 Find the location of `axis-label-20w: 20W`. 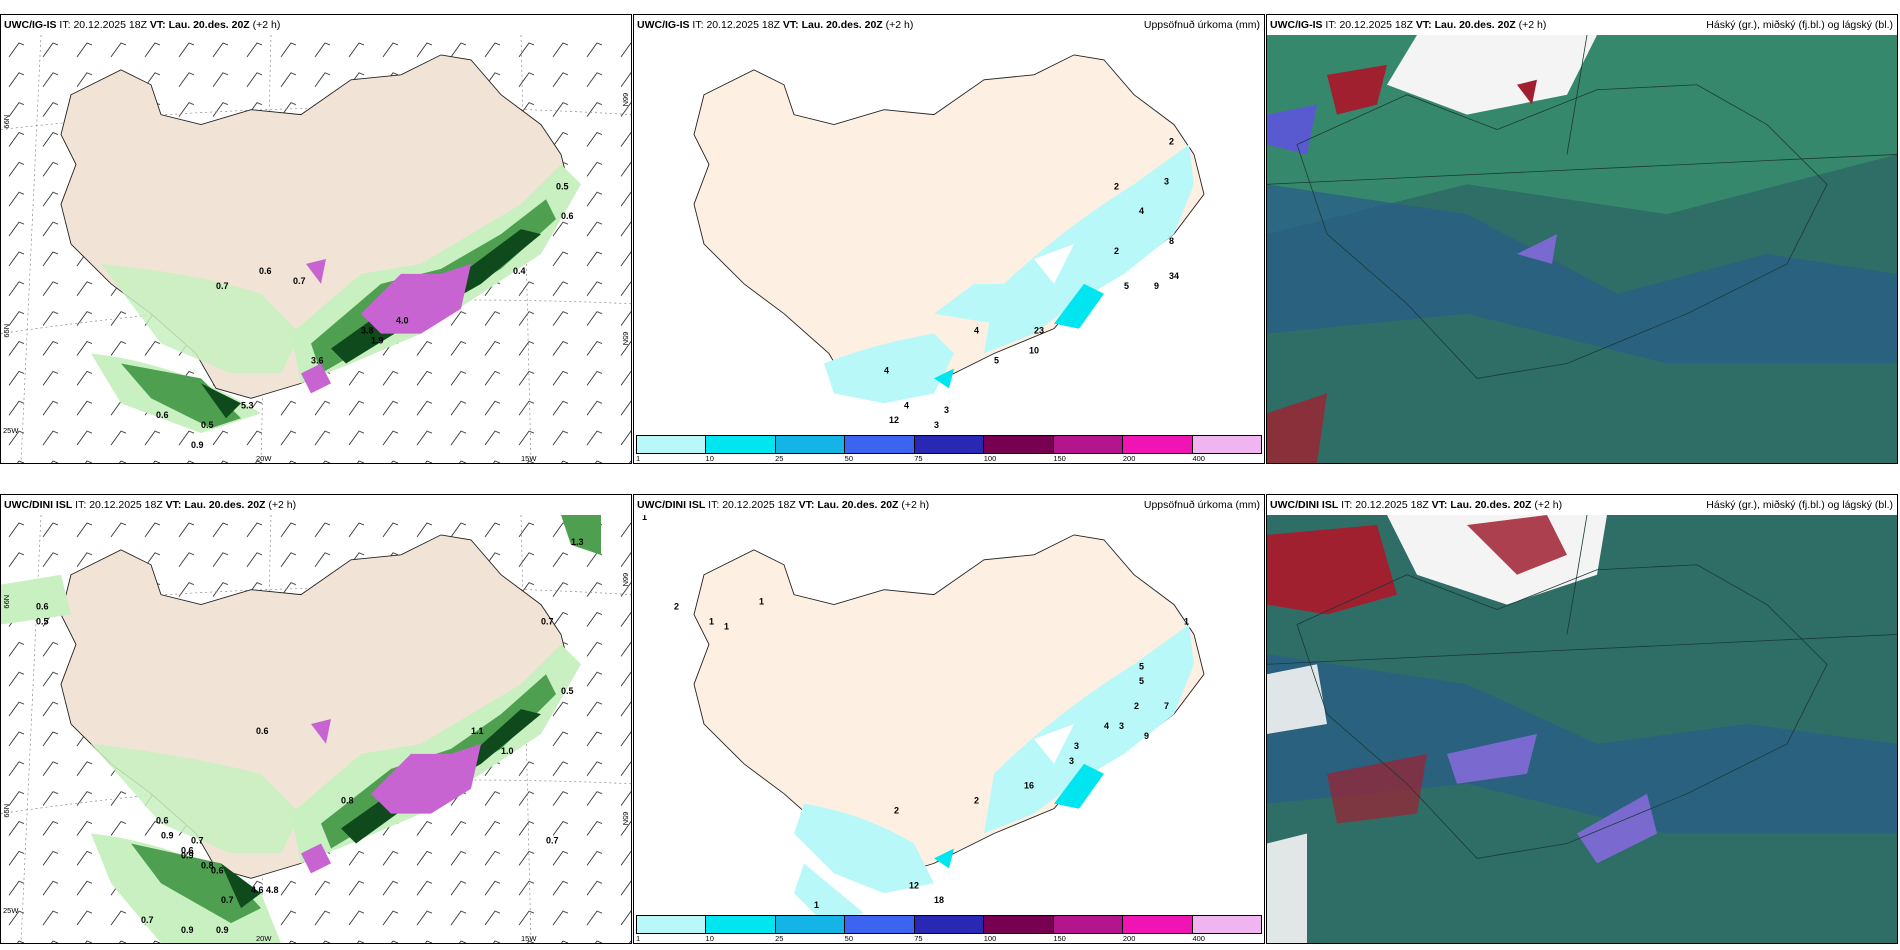

axis-label-20w: 20W is located at coordinates (264, 938).